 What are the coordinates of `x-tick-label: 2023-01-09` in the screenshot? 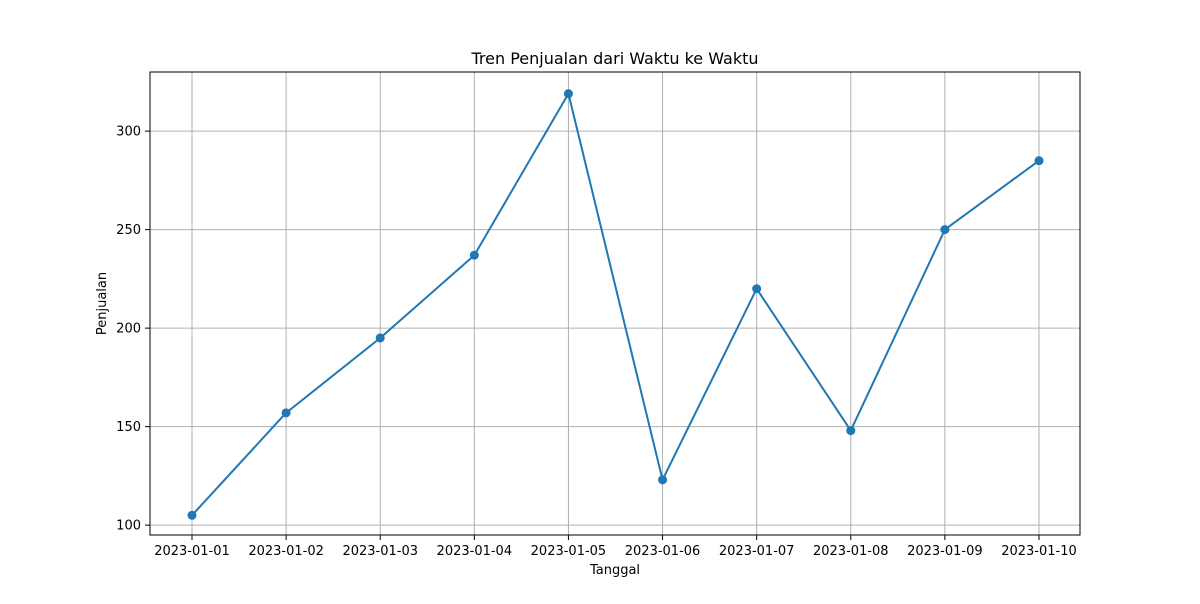 It's located at (945, 551).